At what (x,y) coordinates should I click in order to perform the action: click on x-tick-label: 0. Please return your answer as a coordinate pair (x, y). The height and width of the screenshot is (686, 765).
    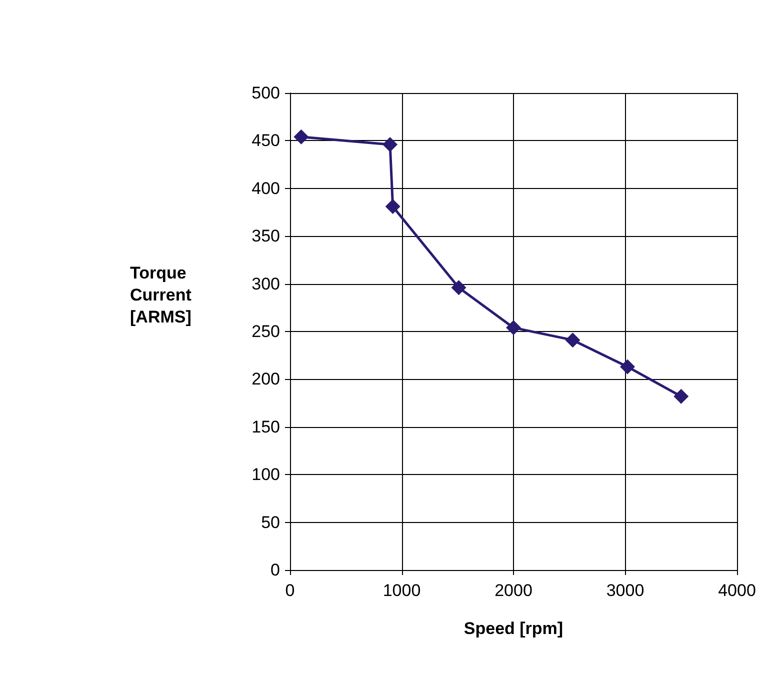
    Looking at the image, I should click on (290, 590).